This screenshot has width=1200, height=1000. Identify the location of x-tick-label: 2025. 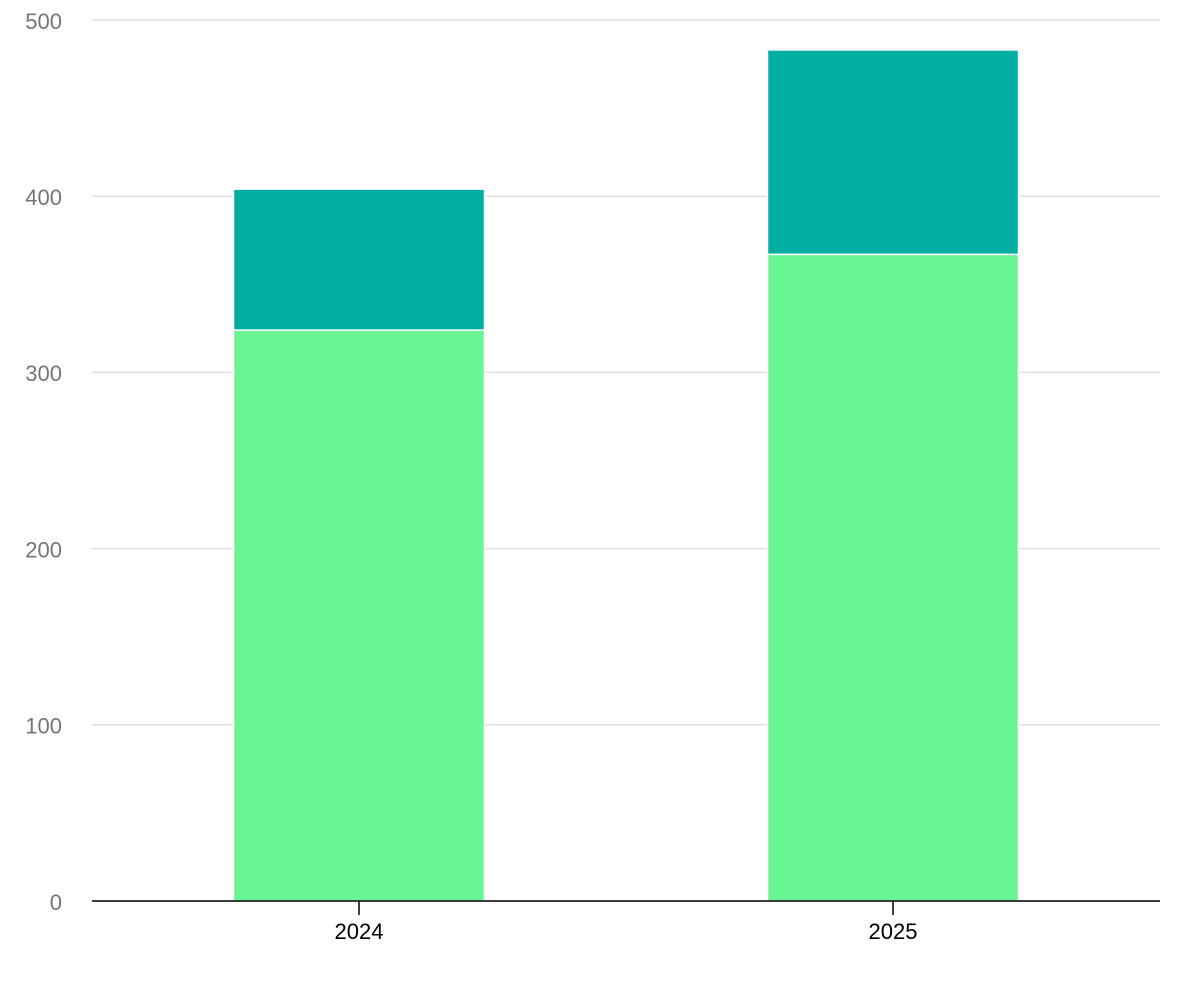
(893, 931).